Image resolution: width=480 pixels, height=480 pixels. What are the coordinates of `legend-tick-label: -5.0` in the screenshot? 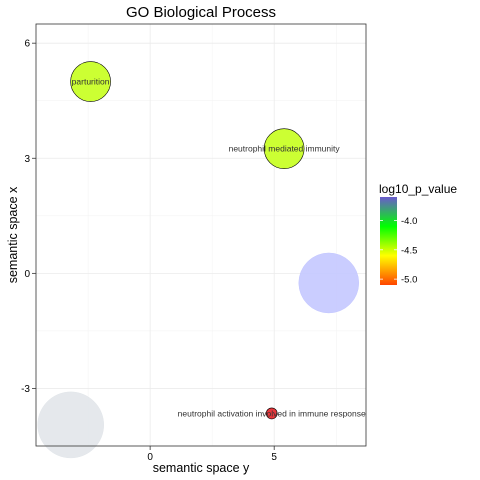 It's located at (409, 280).